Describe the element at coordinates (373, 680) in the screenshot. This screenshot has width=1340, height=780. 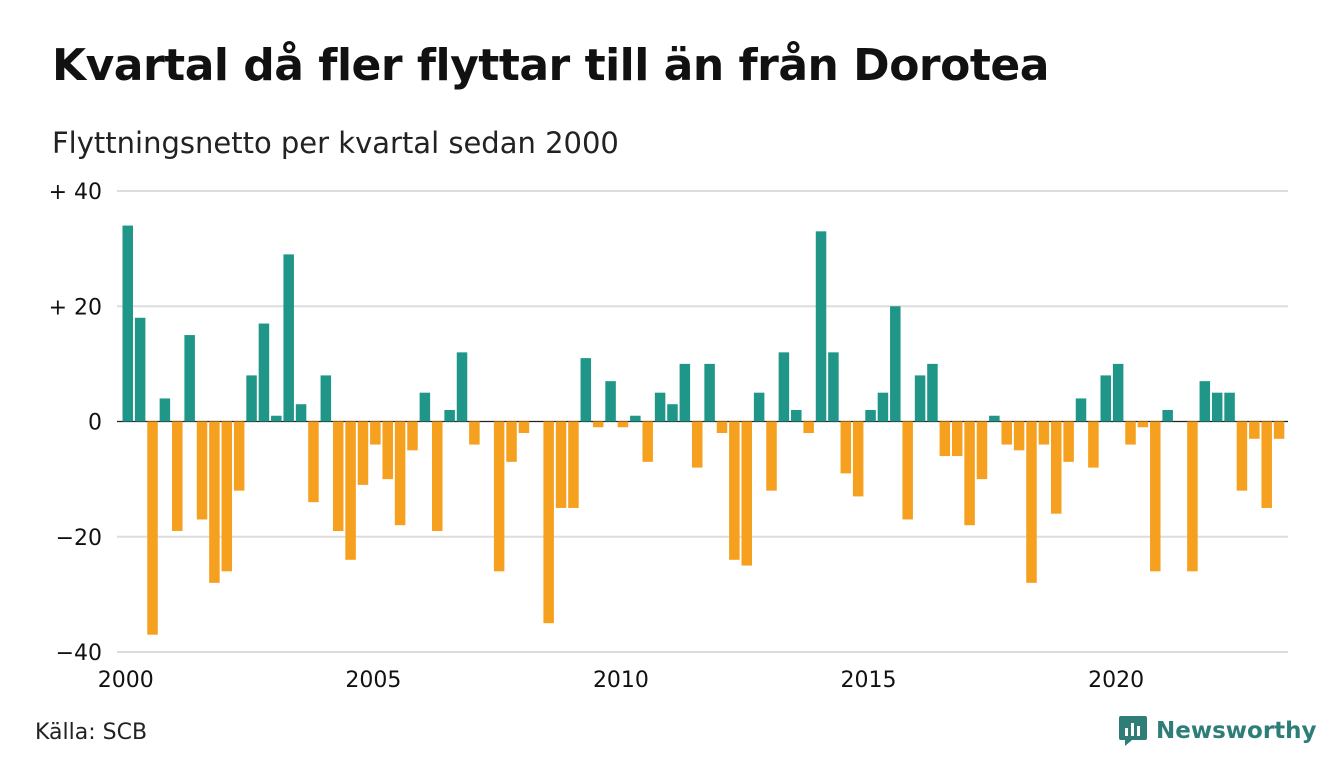
I see `x-tick-label: 2005` at that location.